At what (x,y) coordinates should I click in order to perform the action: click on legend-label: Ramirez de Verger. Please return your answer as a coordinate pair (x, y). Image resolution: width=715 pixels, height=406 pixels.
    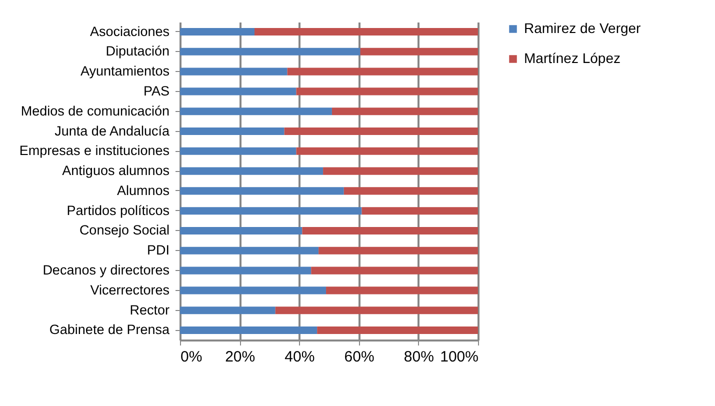
    Looking at the image, I should click on (583, 28).